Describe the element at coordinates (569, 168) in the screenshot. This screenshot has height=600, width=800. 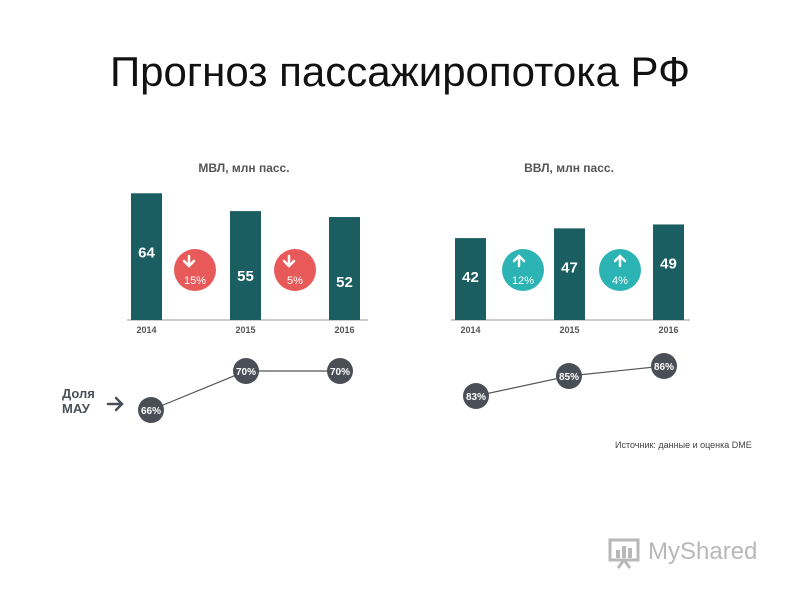
I see `chart-title: ВВЛ, млн пасс.` at that location.